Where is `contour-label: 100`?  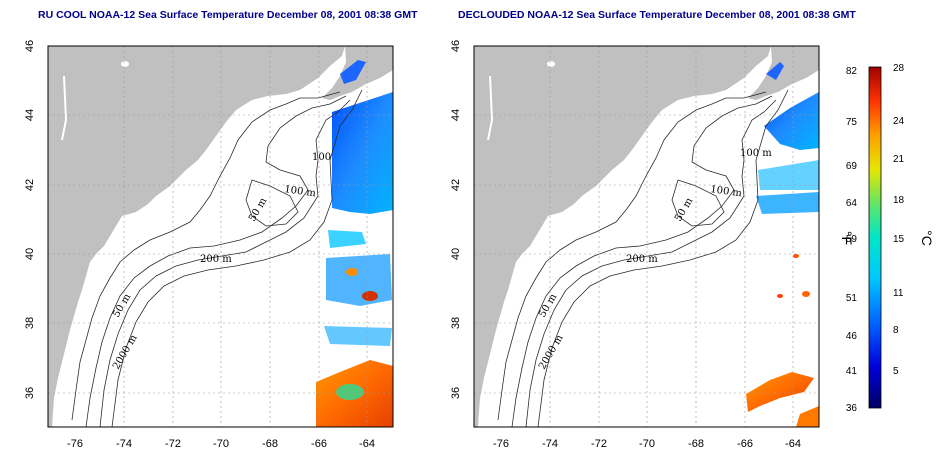 contour-label: 100 is located at coordinates (321, 157).